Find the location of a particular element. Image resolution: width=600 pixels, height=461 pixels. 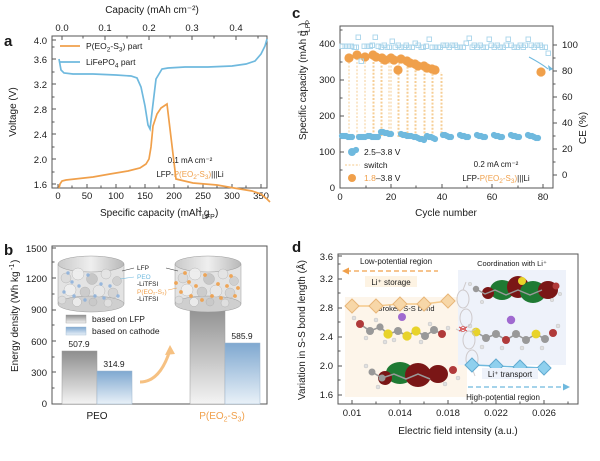

y-tick-2: 200 is located at coordinates (327, 116).